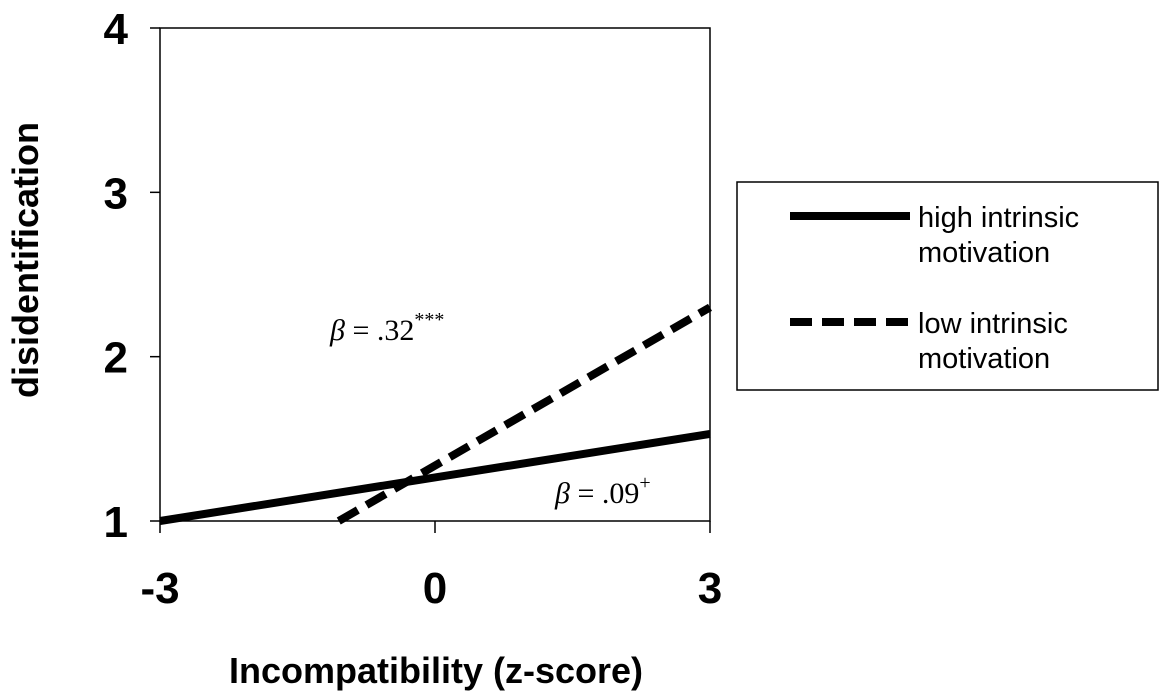 The height and width of the screenshot is (698, 1162). I want to click on legend-label-low-line1: low intrinsic, so click(993, 324).